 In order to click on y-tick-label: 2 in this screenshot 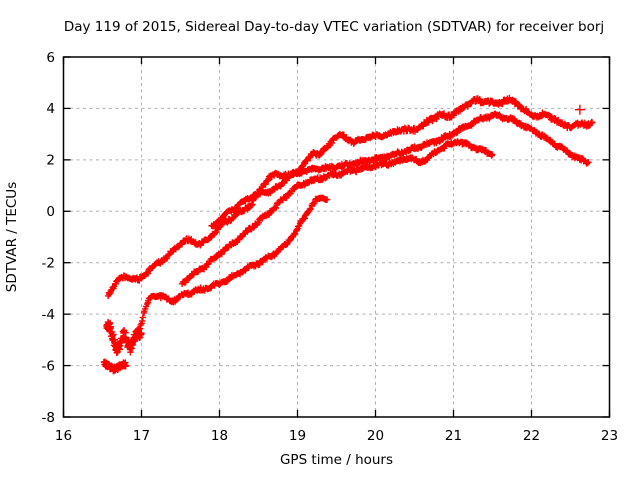, I will do `click(50, 161)`.